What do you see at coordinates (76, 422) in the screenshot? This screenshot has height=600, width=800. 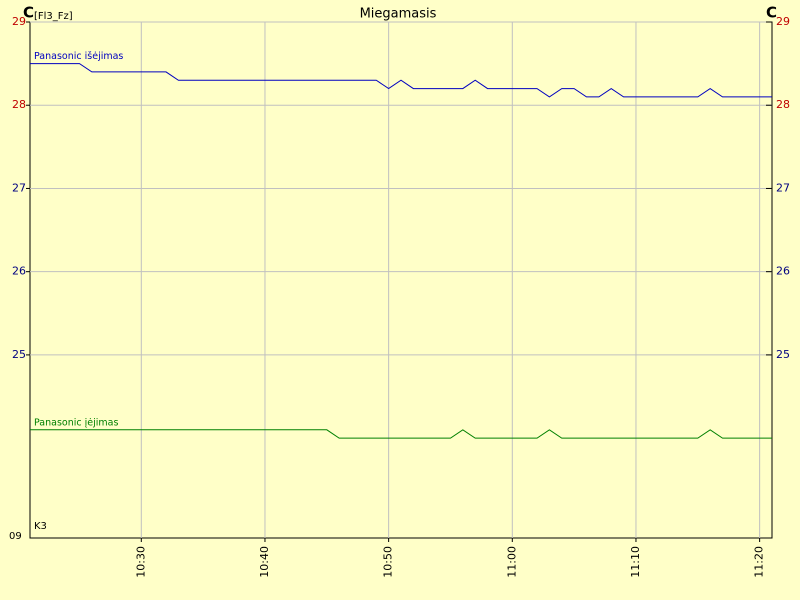 I see `series-label: Panasonic įėjimas` at bounding box center [76, 422].